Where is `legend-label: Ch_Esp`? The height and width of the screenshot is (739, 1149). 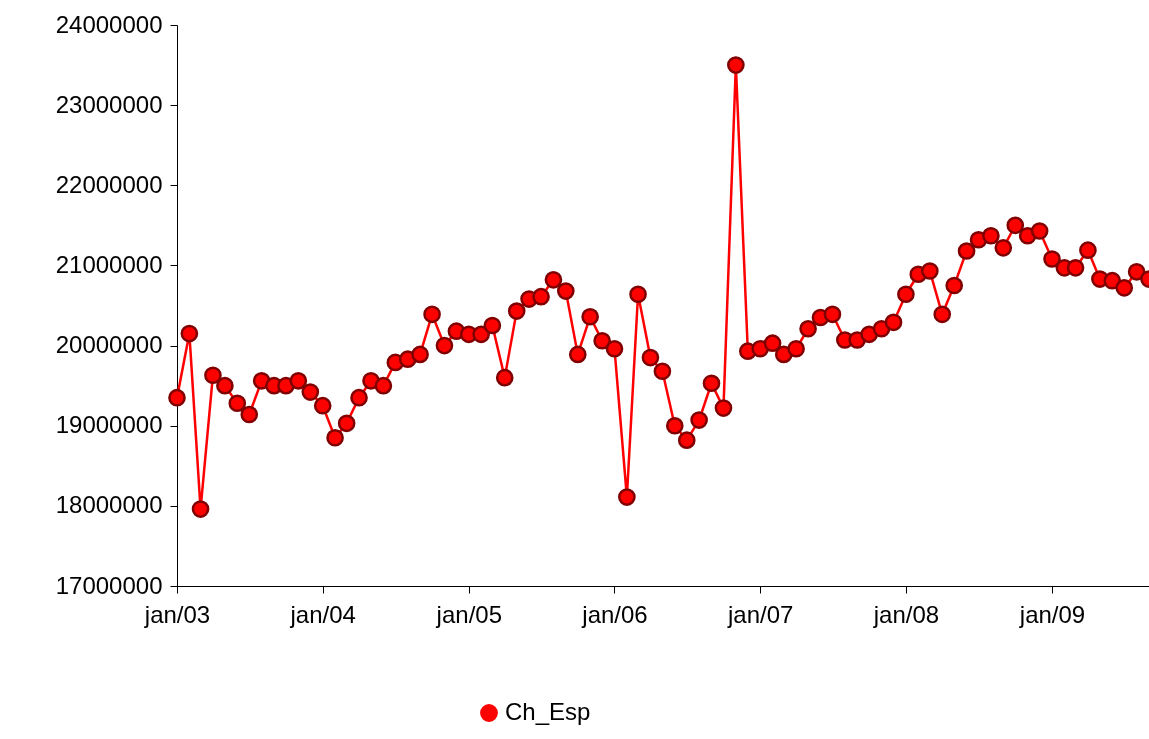
legend-label: Ch_Esp is located at coordinates (548, 711).